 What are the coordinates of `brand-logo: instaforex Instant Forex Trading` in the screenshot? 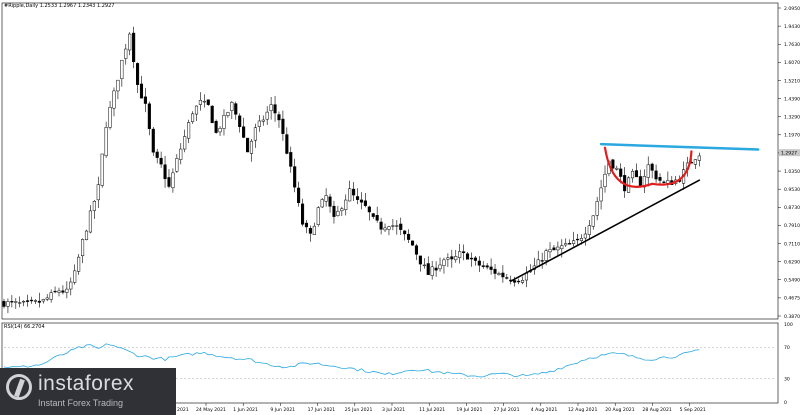 It's located at (88, 391).